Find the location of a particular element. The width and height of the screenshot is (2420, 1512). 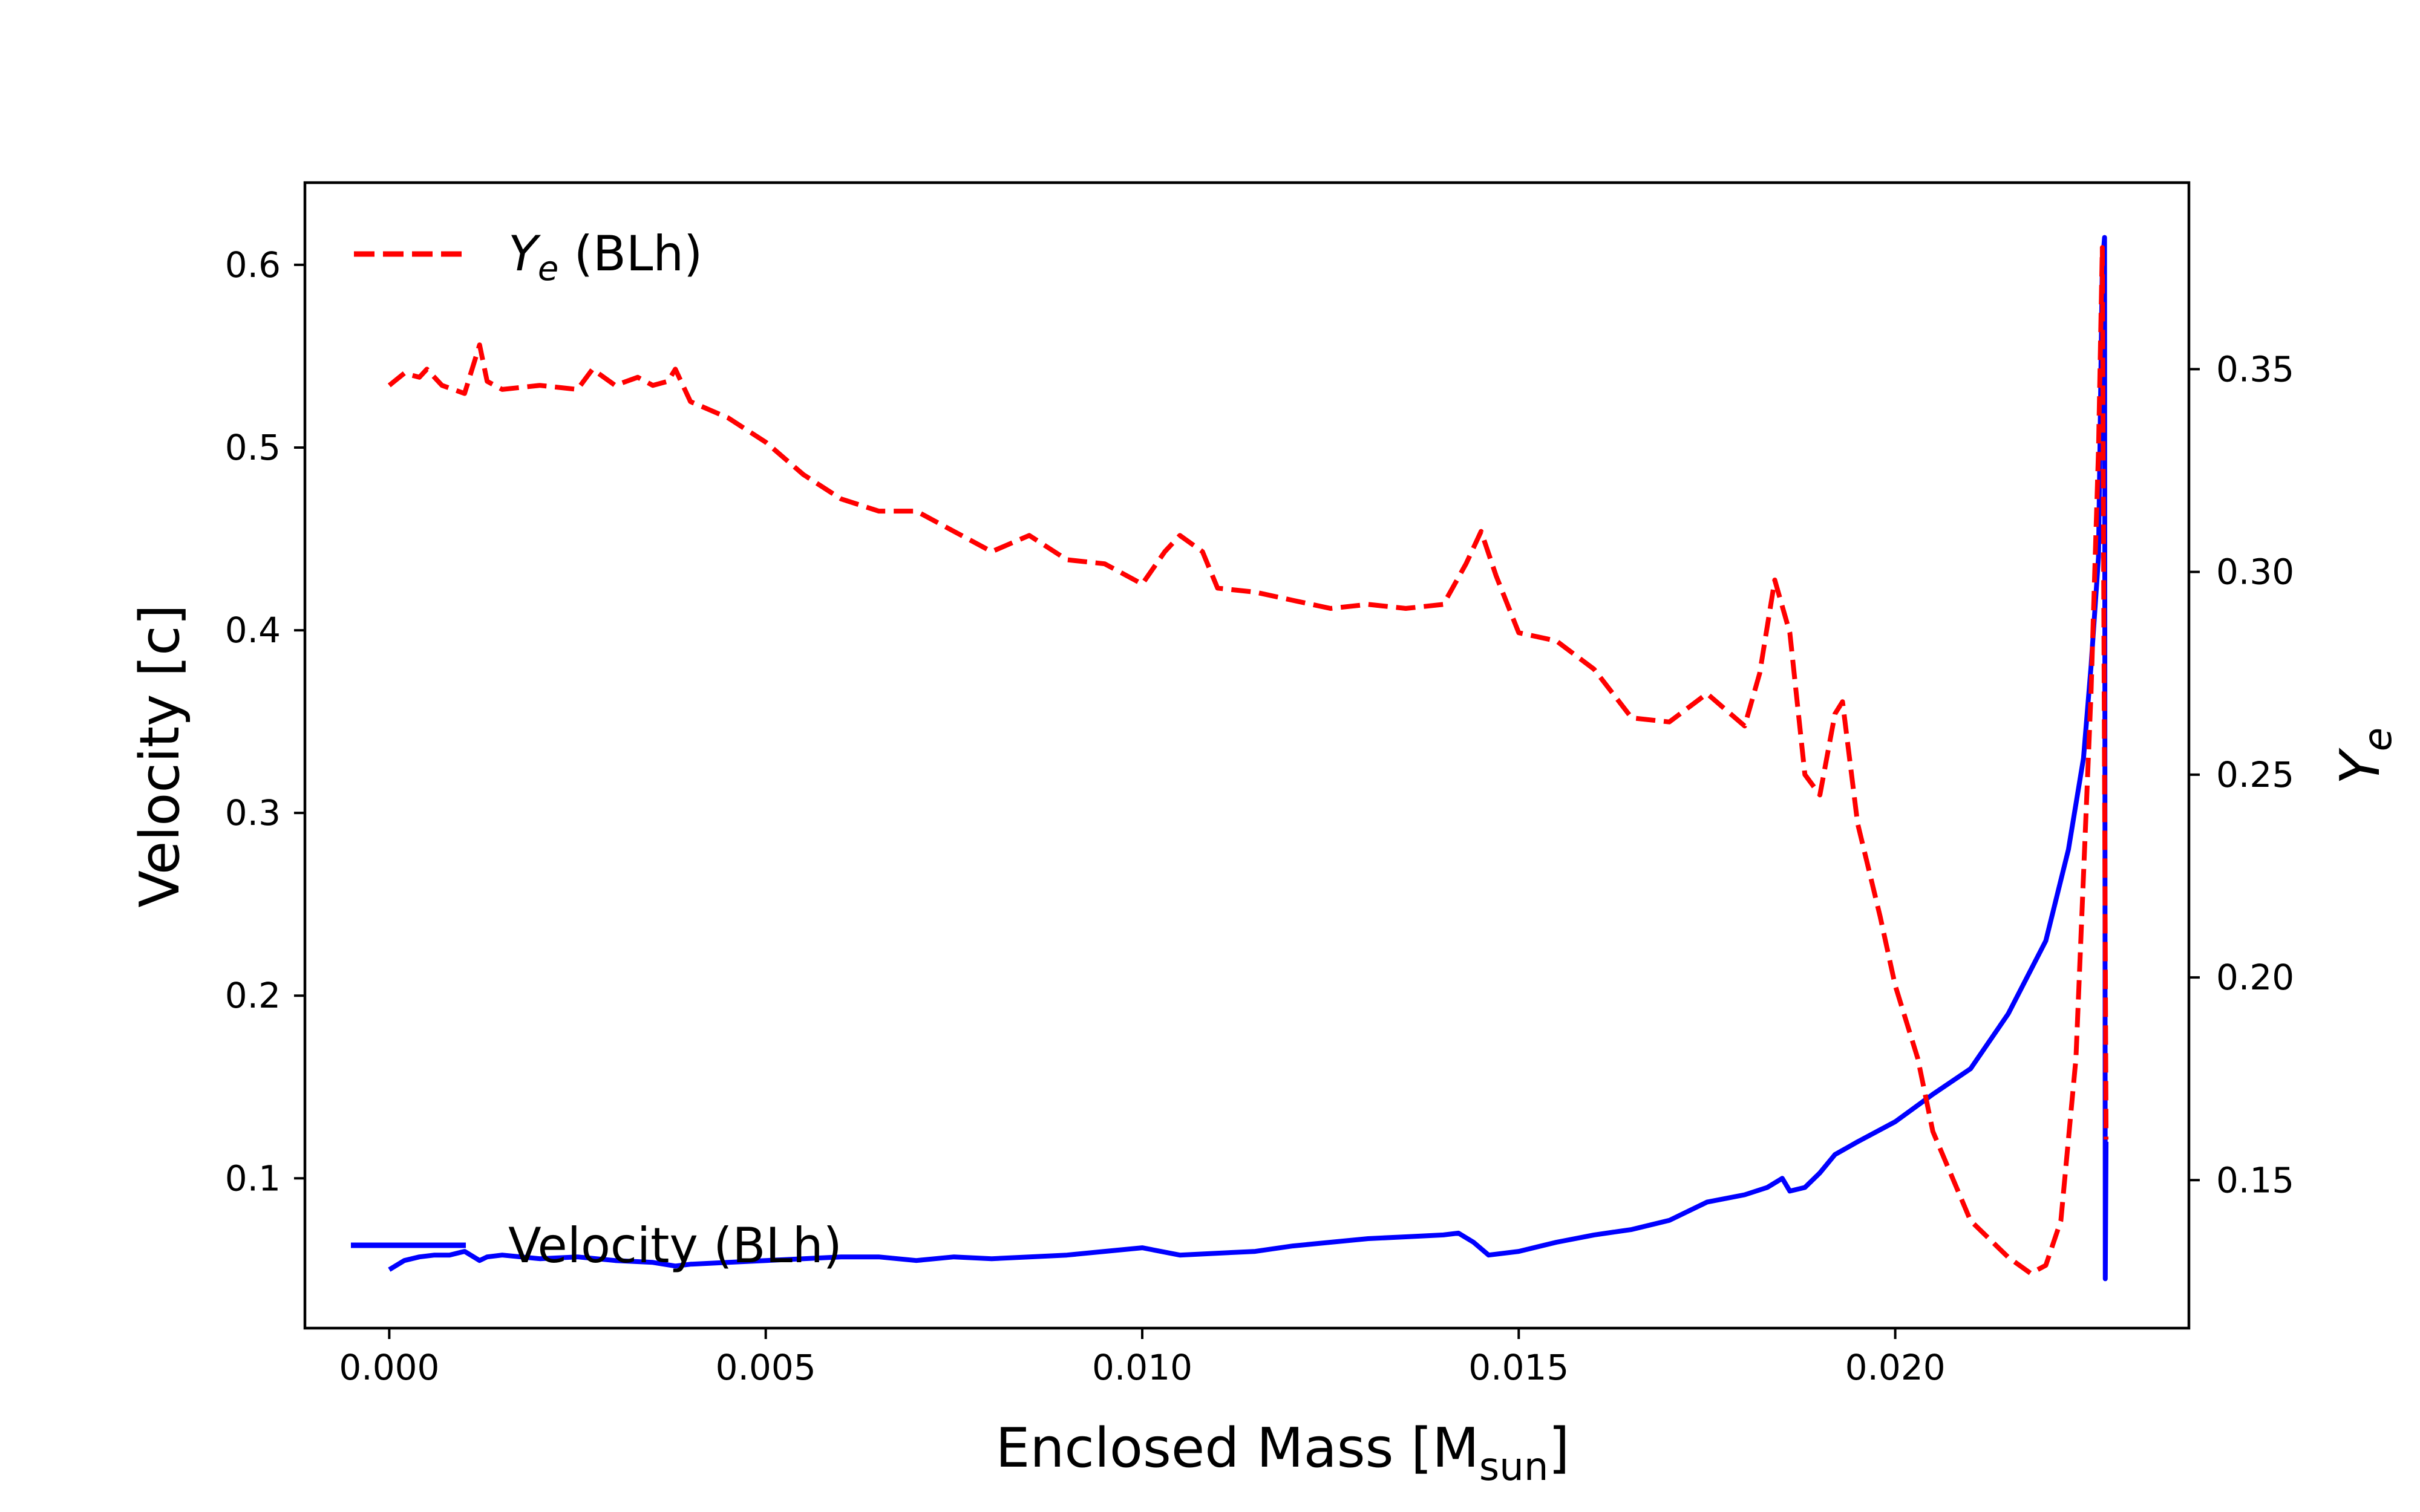

y-tick-label: 0.1 is located at coordinates (253, 1178).